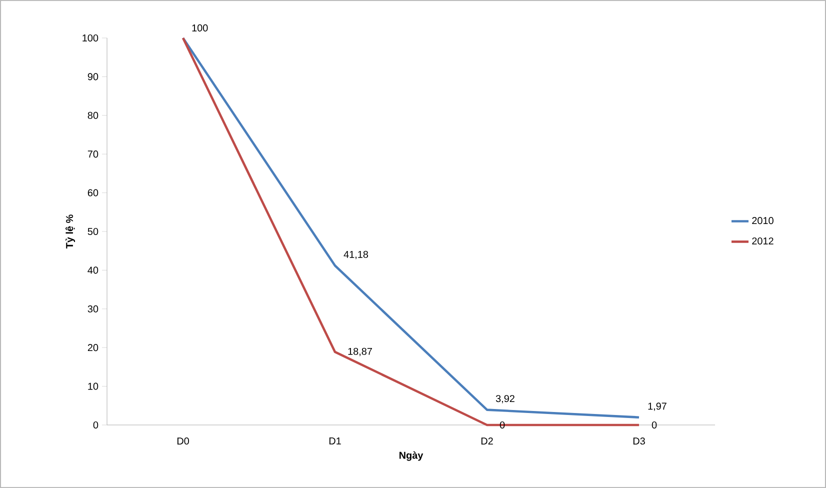  Describe the element at coordinates (93, 154) in the screenshot. I see `y-tick-label: 70` at that location.